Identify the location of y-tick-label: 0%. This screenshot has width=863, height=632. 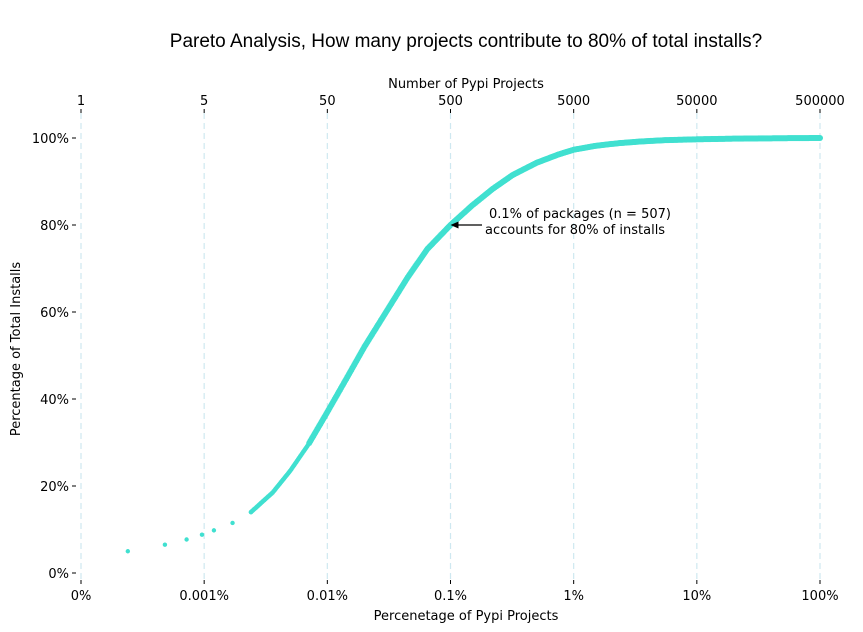
(58, 574).